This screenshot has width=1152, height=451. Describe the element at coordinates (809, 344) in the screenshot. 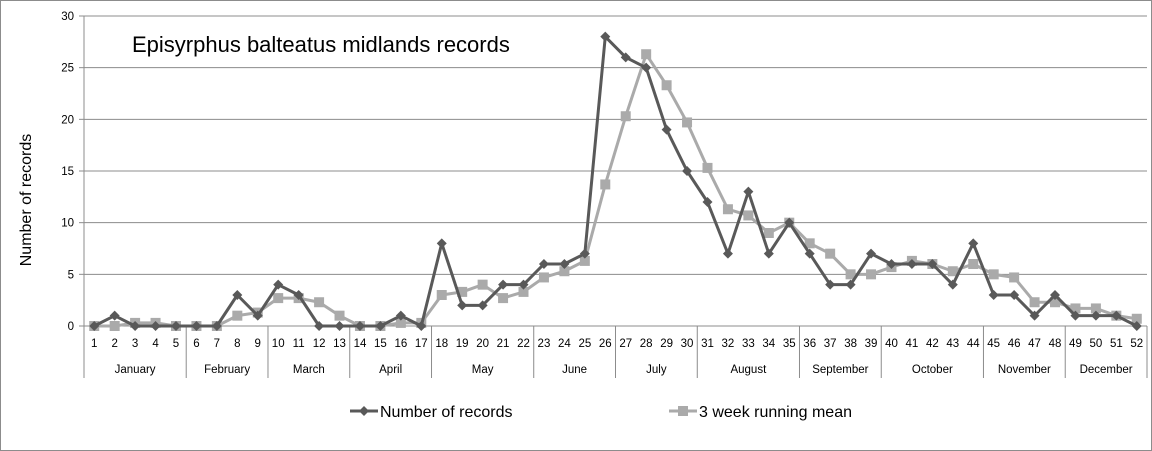

I see `x-tick-label: 36` at that location.